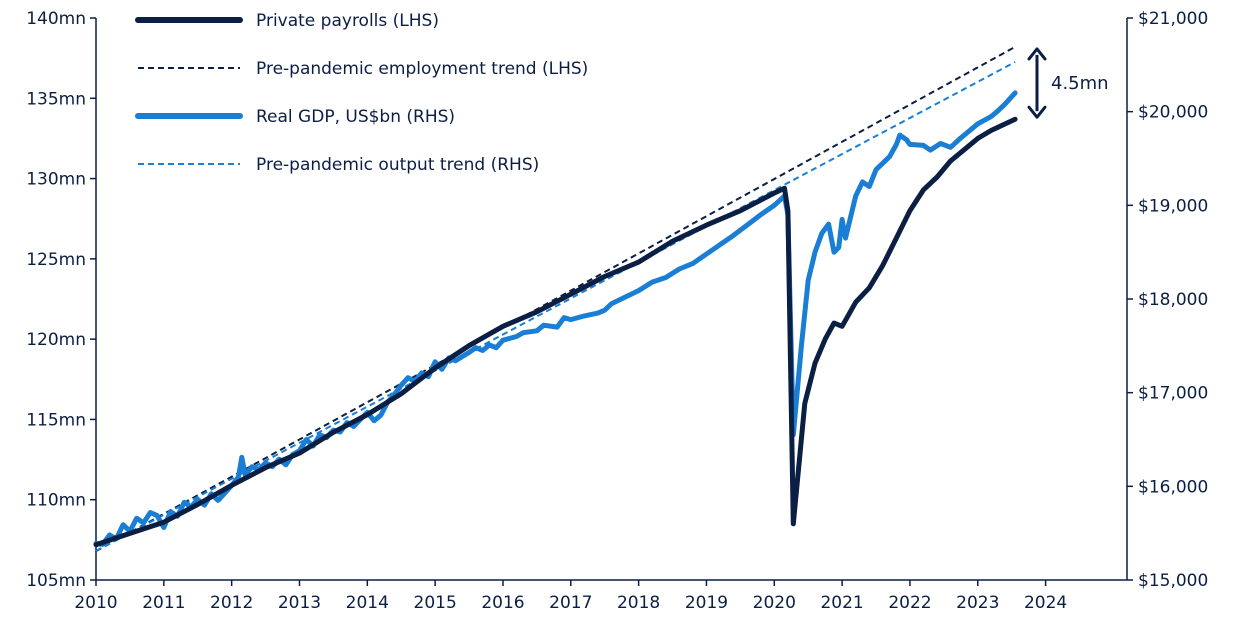 The width and height of the screenshot is (1240, 626). Describe the element at coordinates (367, 603) in the screenshot. I see `x-tick-label: 2014` at that location.